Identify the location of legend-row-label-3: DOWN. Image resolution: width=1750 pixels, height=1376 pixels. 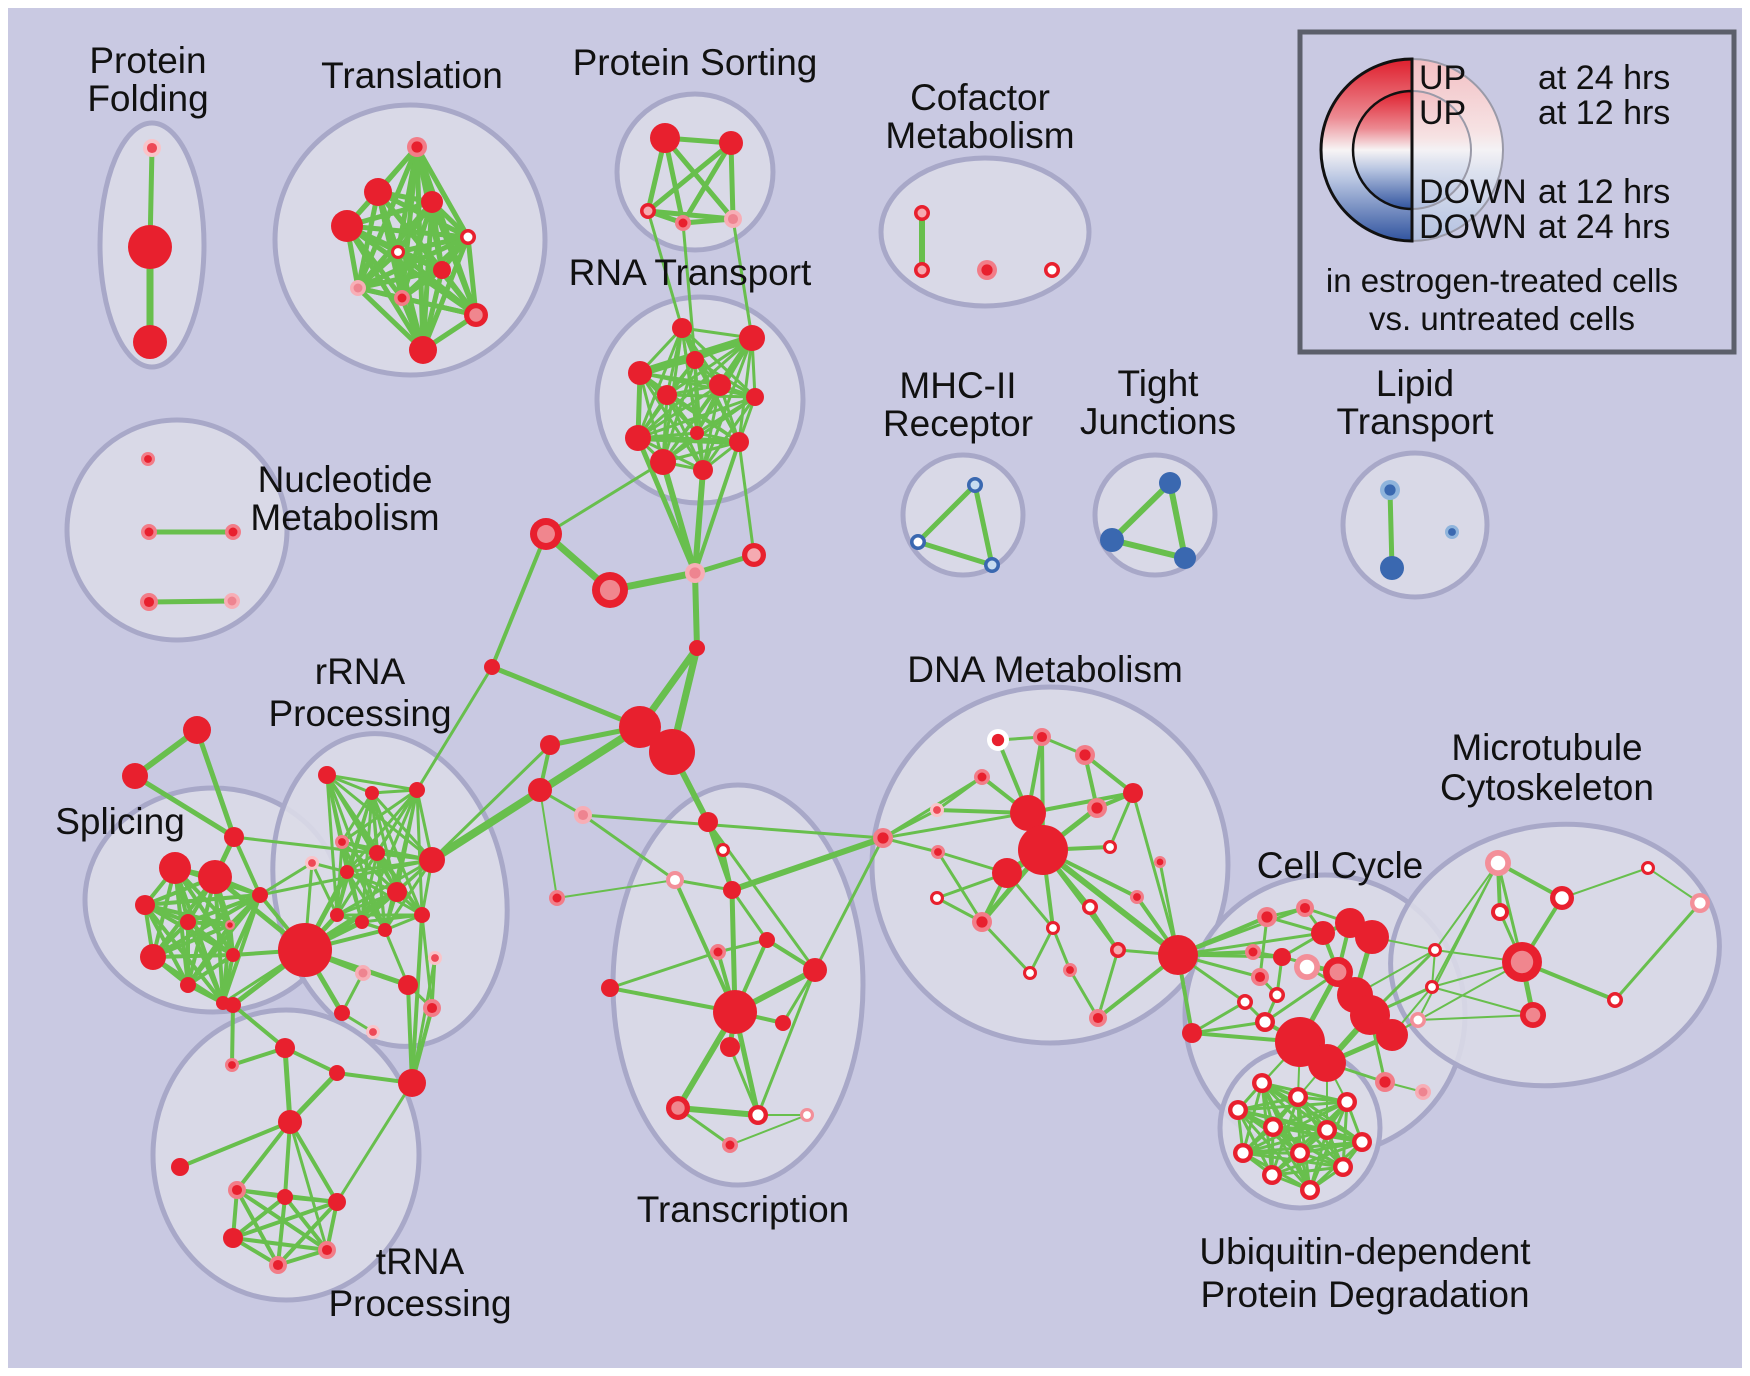
(1473, 227).